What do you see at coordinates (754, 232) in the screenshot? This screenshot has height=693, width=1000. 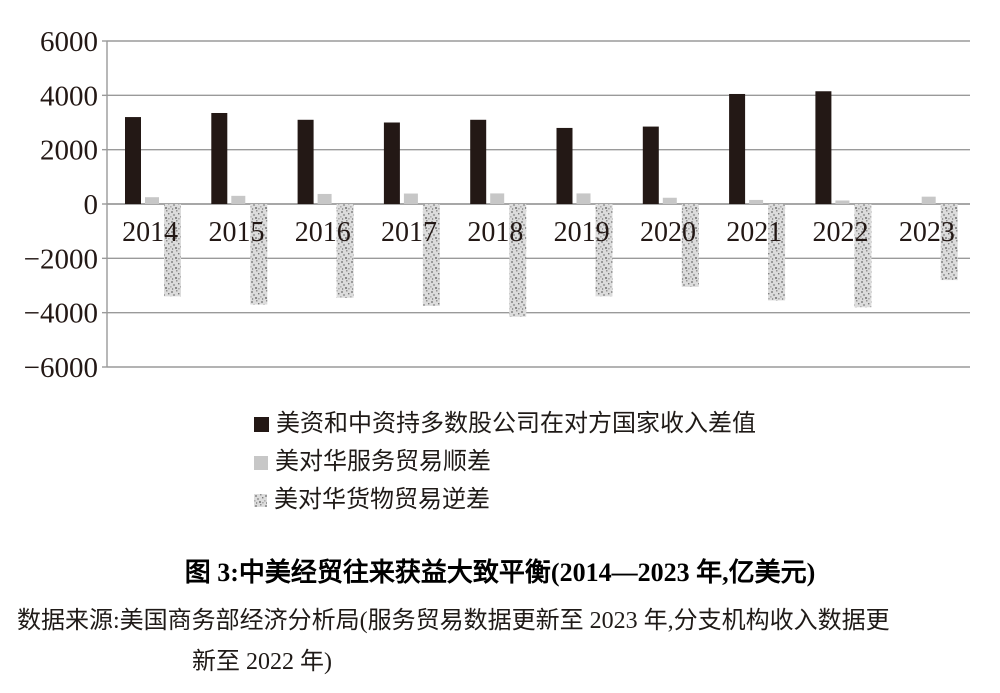 I see `x-axis-label-2021: 2021` at bounding box center [754, 232].